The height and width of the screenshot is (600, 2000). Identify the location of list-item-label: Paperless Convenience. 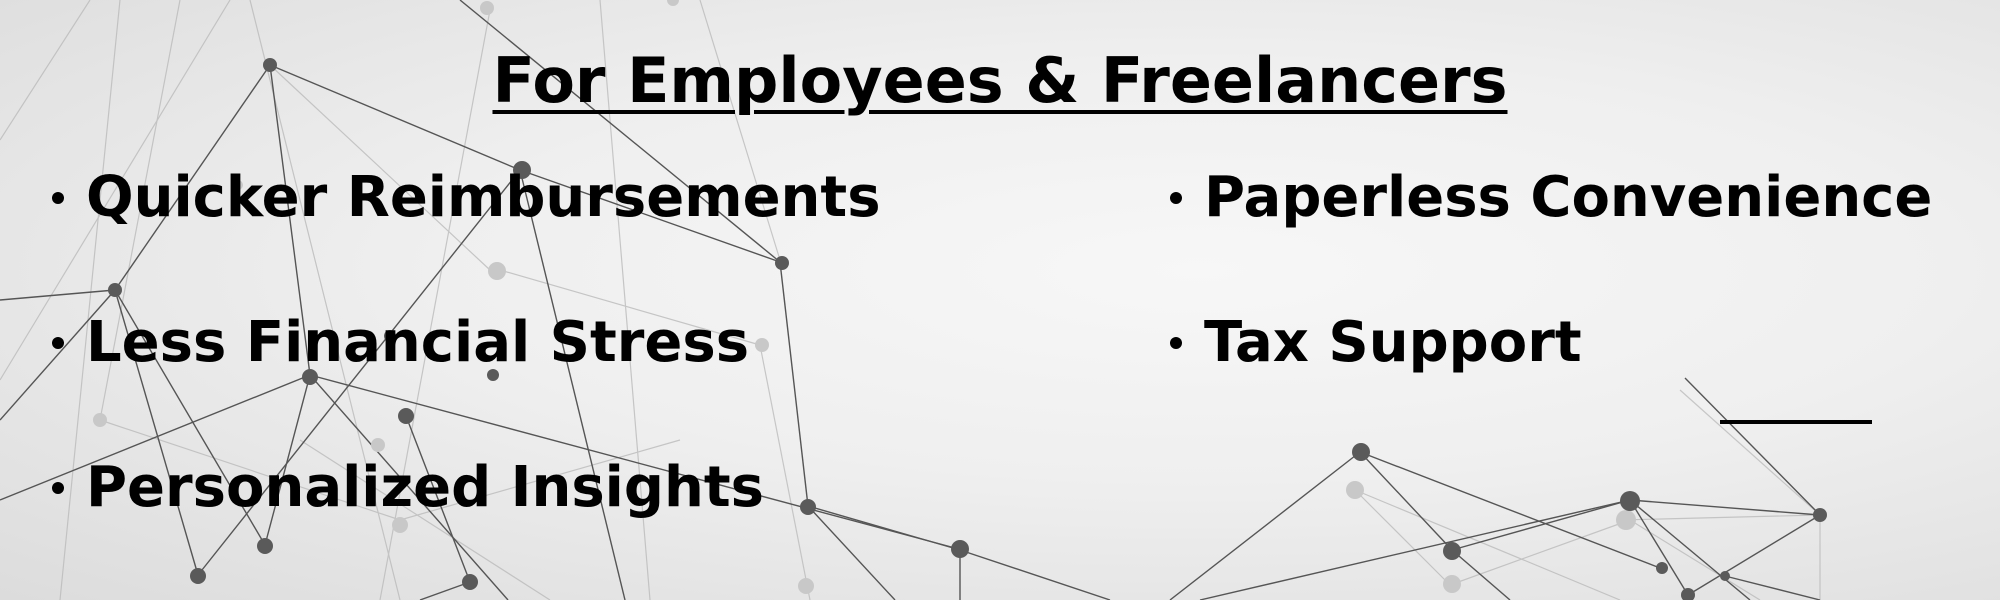
(1568, 197).